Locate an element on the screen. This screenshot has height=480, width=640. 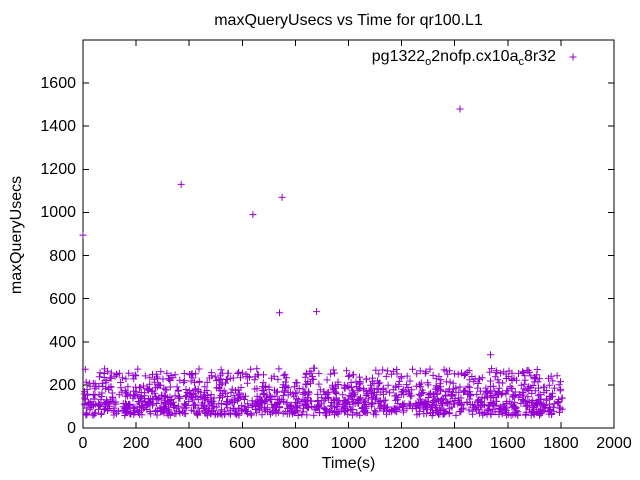
x-tick-label: 600 is located at coordinates (242, 443).